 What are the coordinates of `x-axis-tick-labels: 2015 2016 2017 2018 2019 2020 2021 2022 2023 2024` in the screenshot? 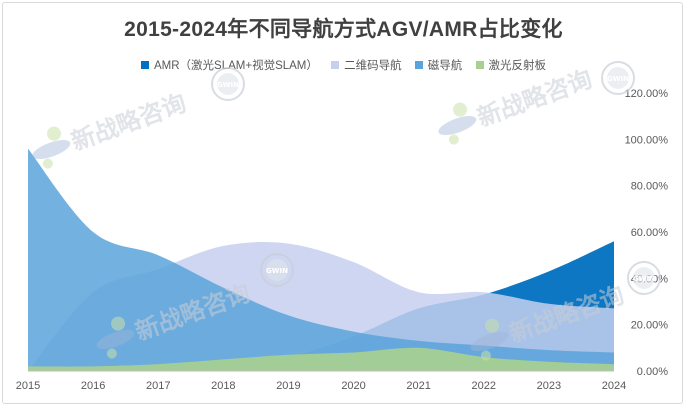 It's located at (321, 386).